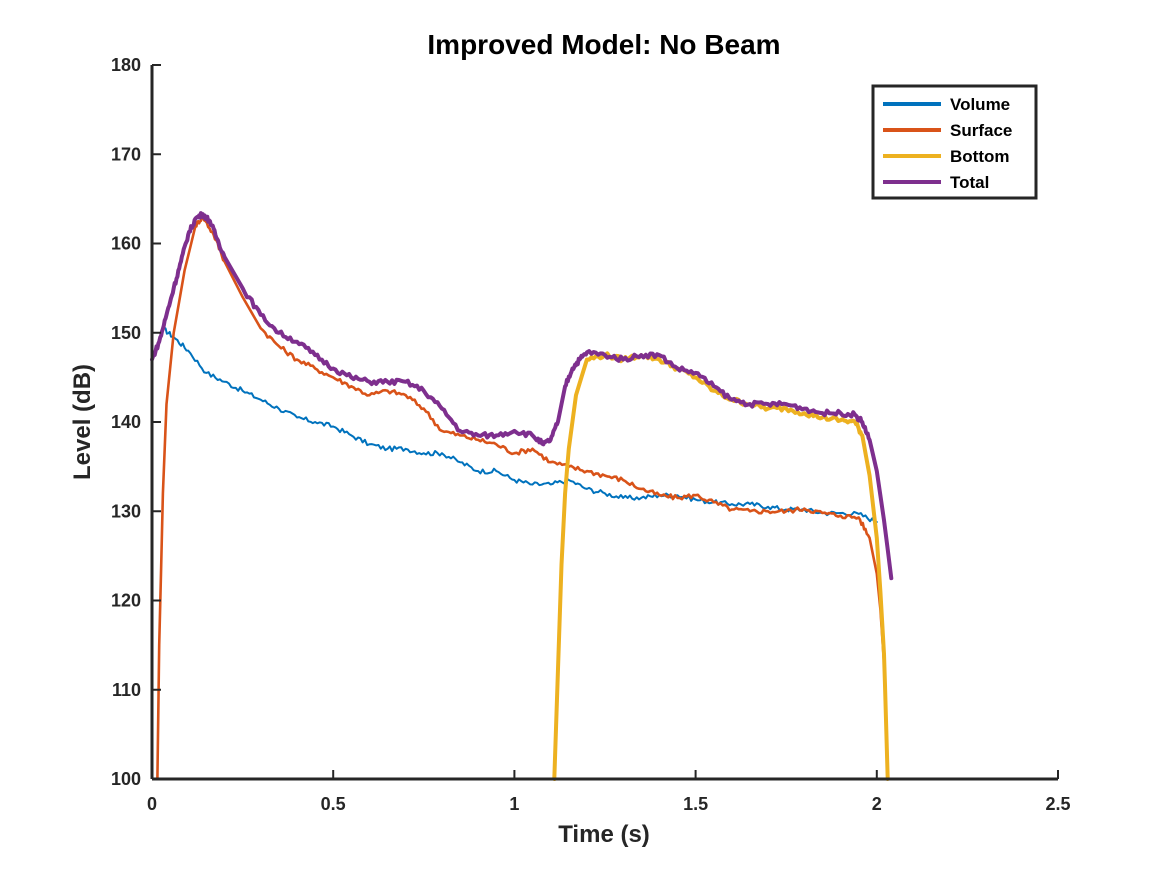  I want to click on x-tick-label: 1.5, so click(695, 804).